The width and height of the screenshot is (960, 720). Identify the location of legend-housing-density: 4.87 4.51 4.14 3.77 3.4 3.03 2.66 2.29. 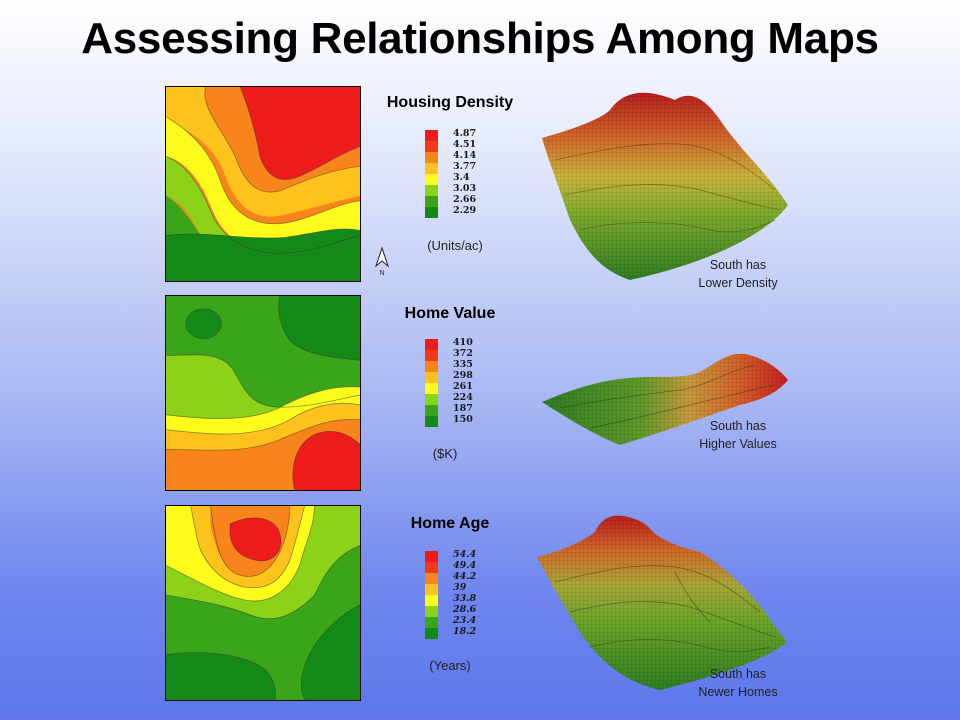
(460, 176).